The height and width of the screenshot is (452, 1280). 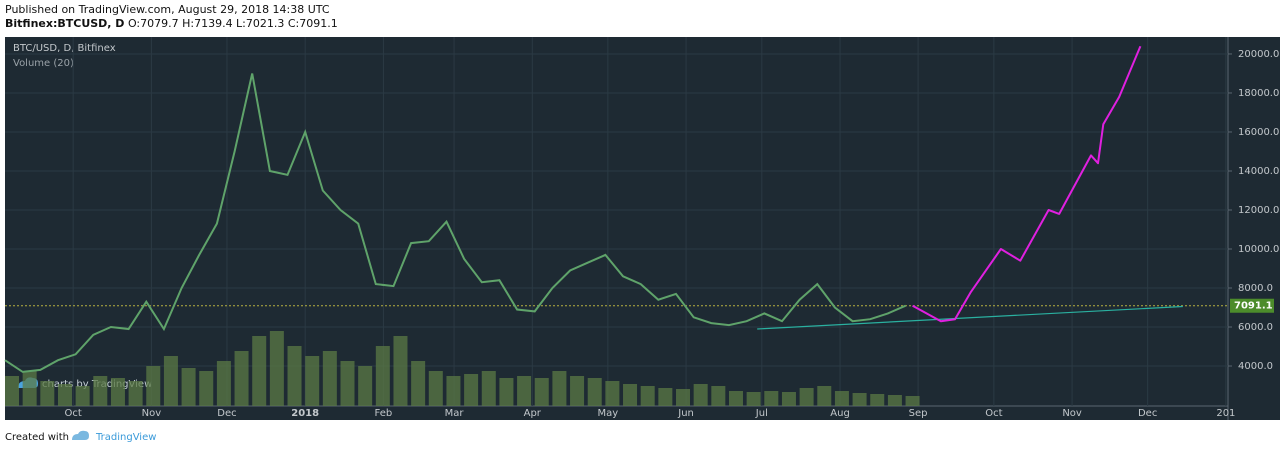 I want to click on y-tick-label: 10000.0, so click(x=1258, y=249).